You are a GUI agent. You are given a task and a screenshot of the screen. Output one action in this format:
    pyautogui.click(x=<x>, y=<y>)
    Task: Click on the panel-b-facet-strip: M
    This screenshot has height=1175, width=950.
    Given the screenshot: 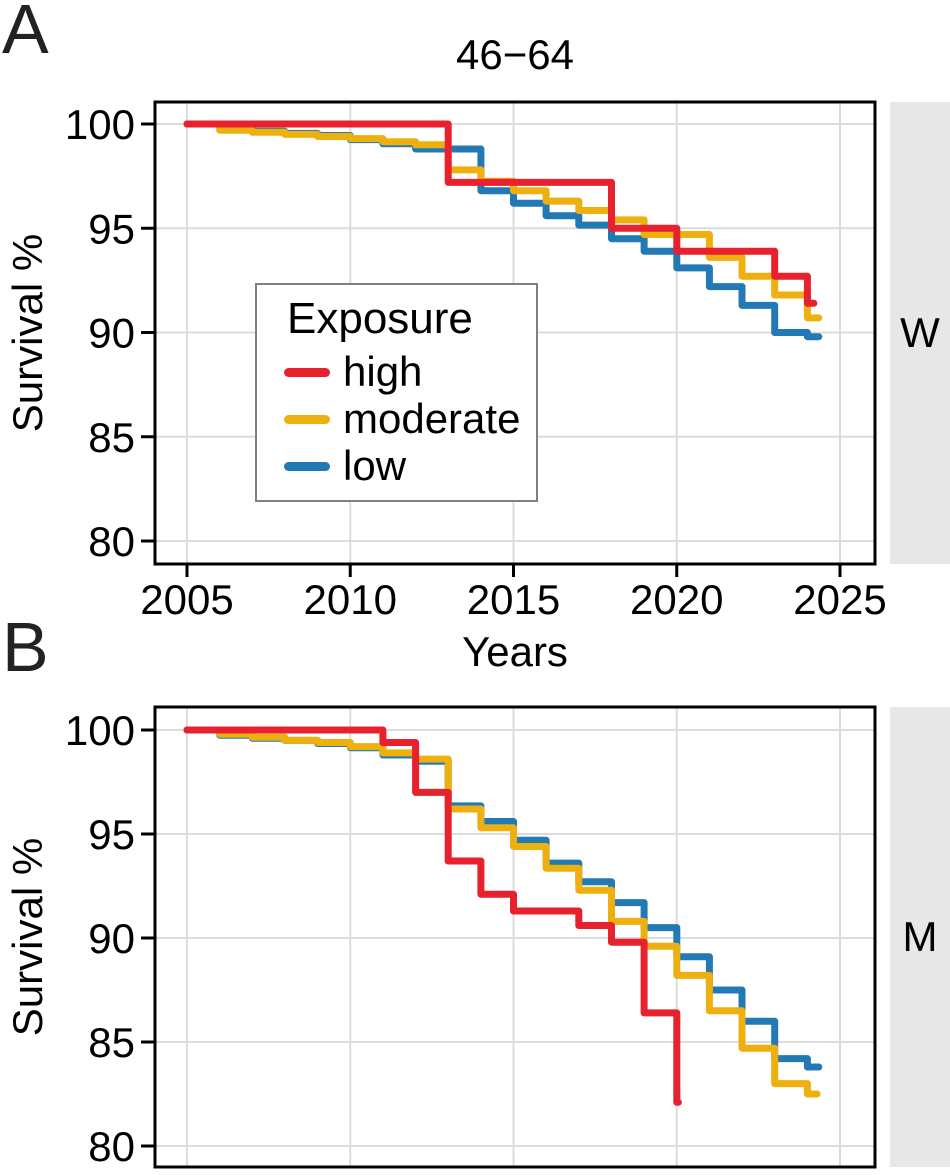 What is the action you would take?
    pyautogui.click(x=920, y=937)
    